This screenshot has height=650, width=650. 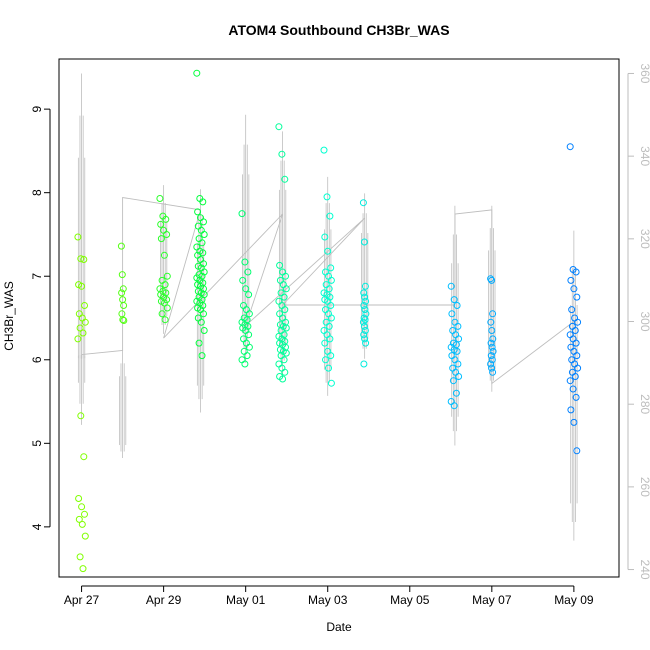 I want to click on x-tick-label: May 05, so click(x=410, y=600).